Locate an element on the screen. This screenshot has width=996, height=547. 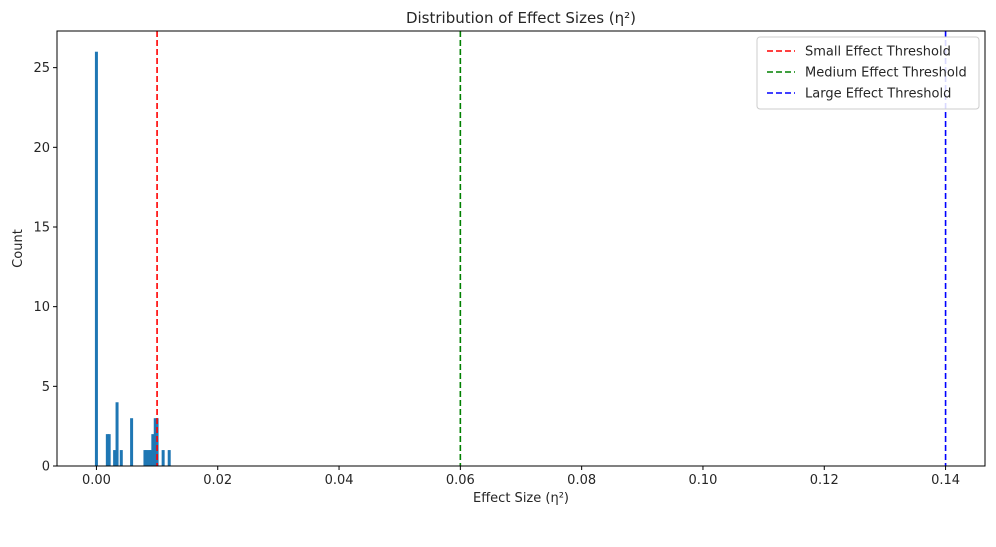
y-axis-label: Count is located at coordinates (18, 248).